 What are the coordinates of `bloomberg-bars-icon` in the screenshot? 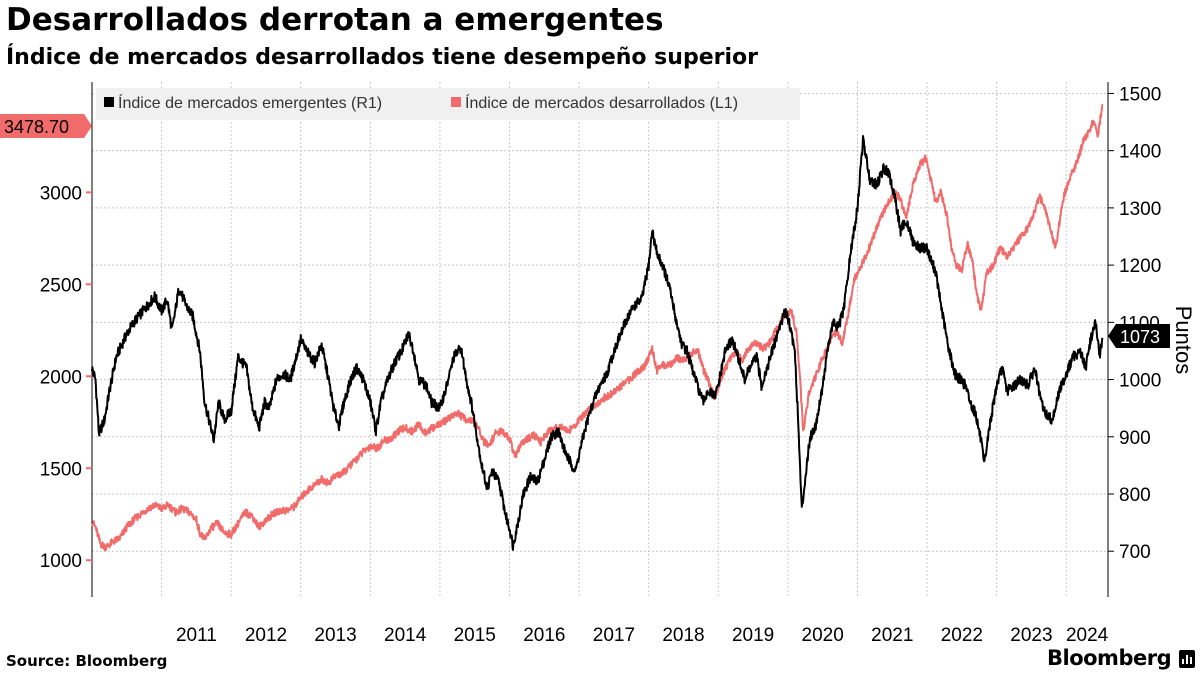 It's located at (1187, 659).